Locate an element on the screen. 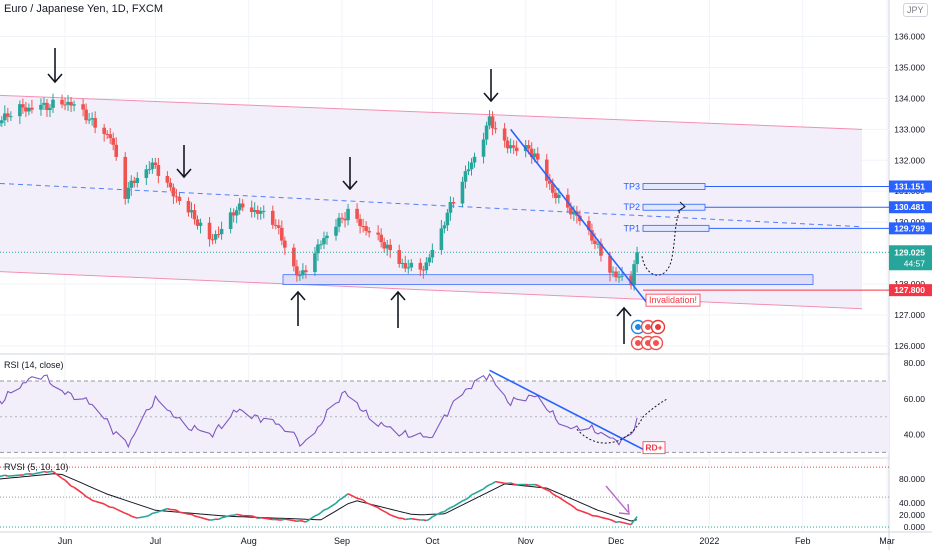 The image size is (932, 555). x-tick-label: Mar is located at coordinates (887, 541).